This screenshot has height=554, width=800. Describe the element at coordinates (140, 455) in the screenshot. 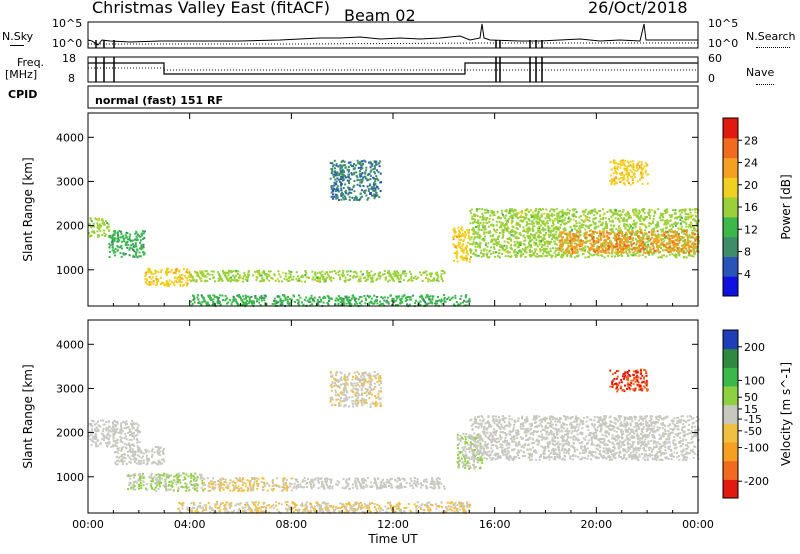

I see `scatter-region` at that location.